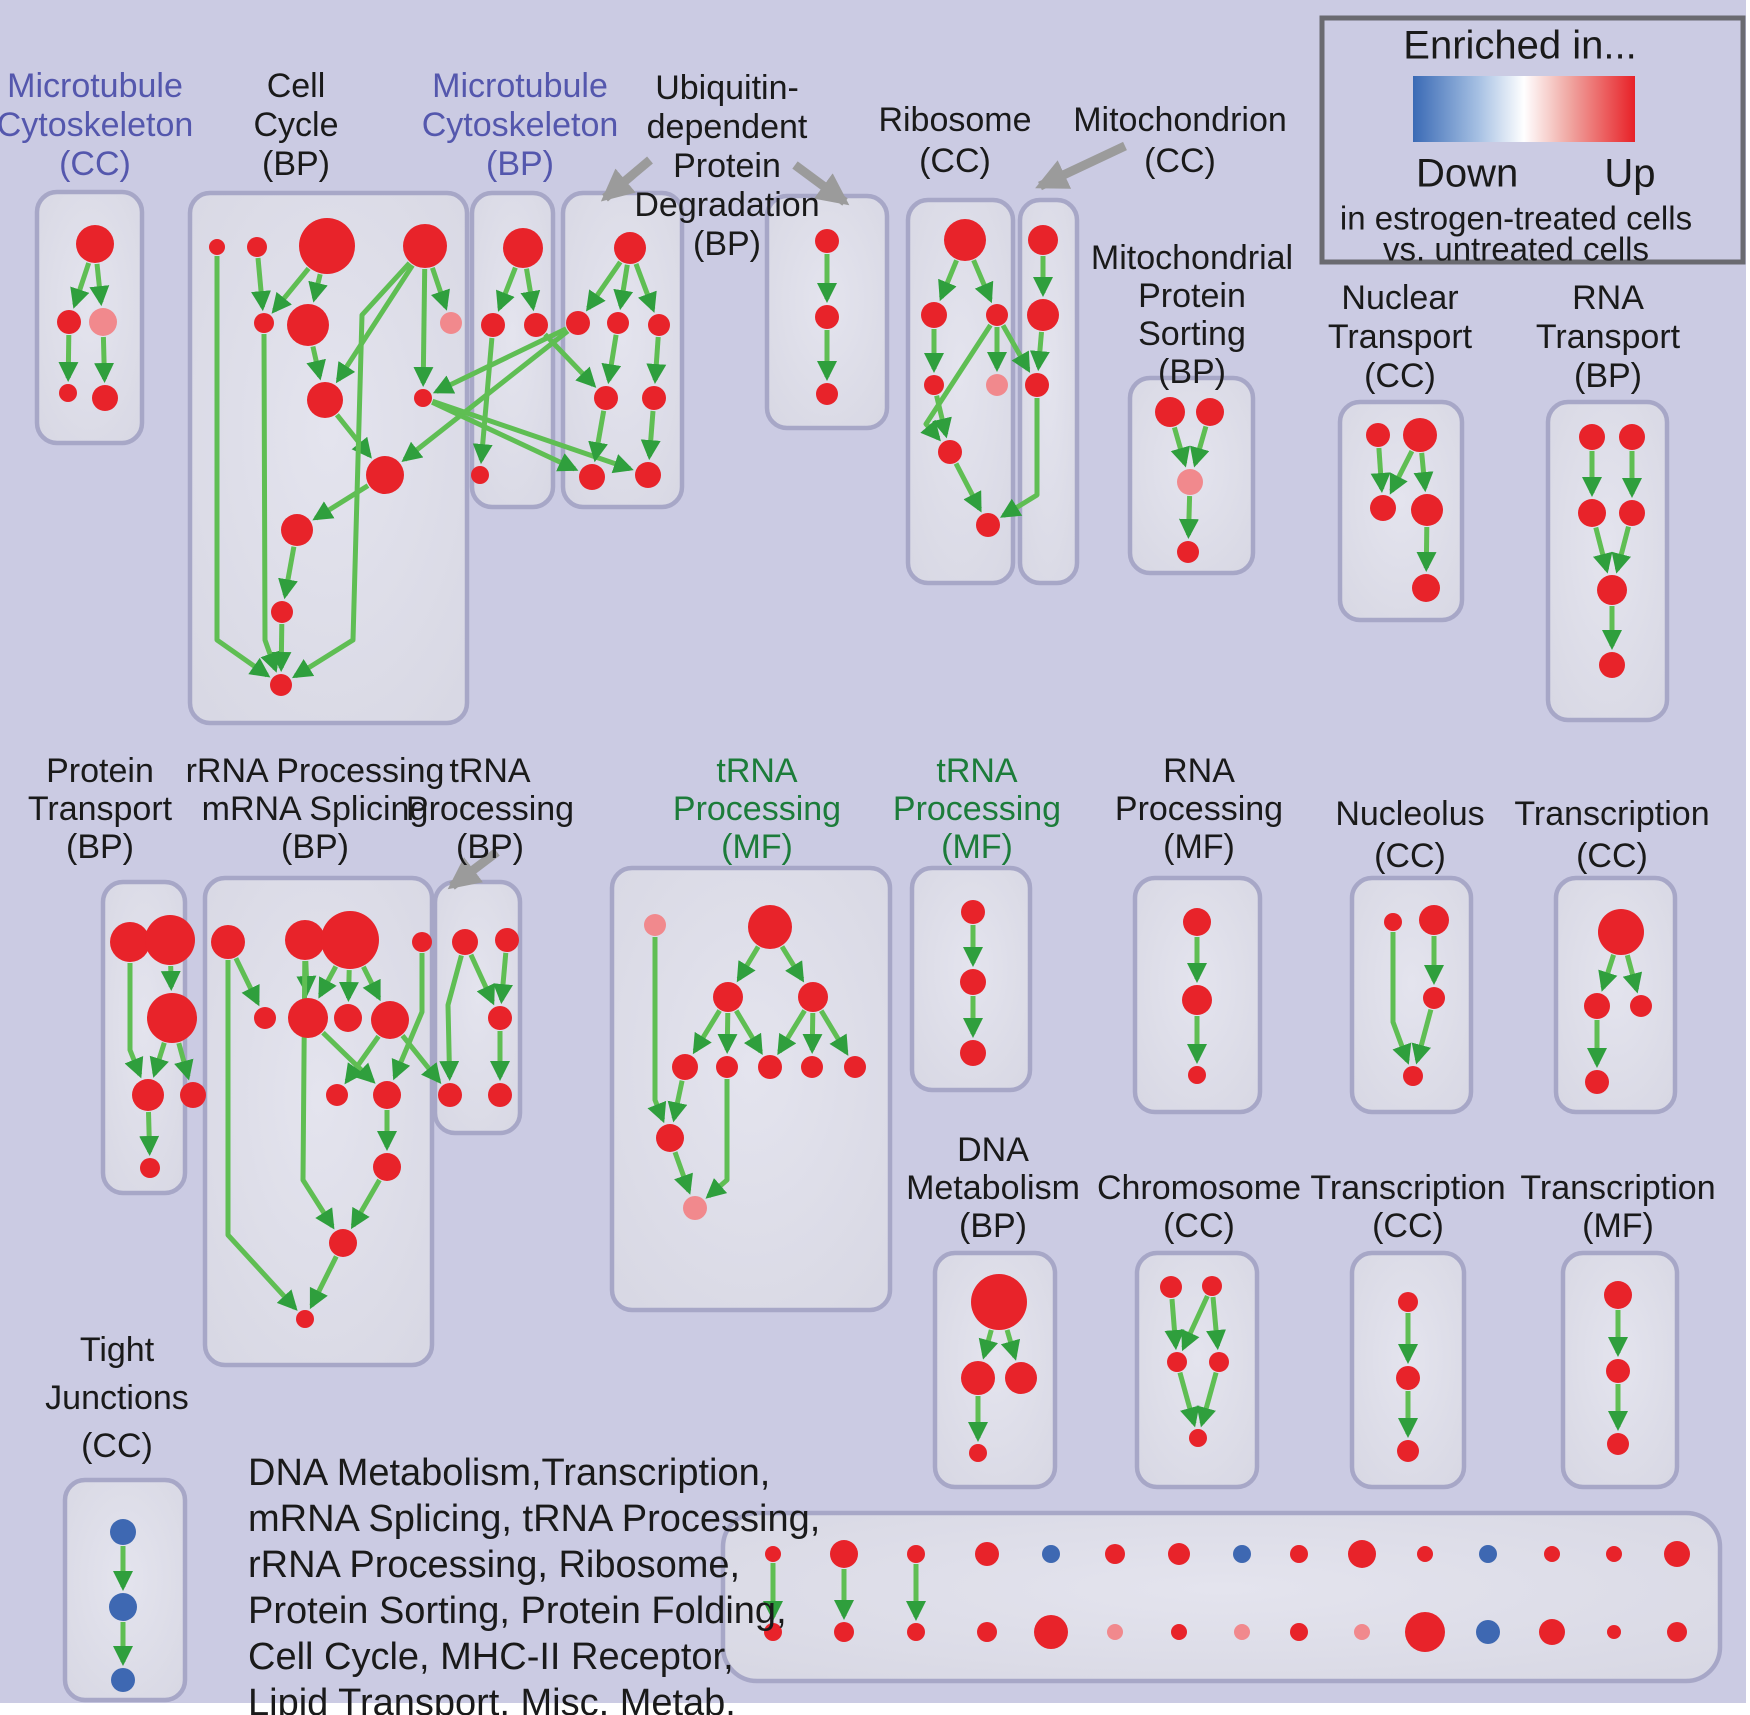  What do you see at coordinates (1524, 109) in the screenshot?
I see `legend-gradient-bar` at bounding box center [1524, 109].